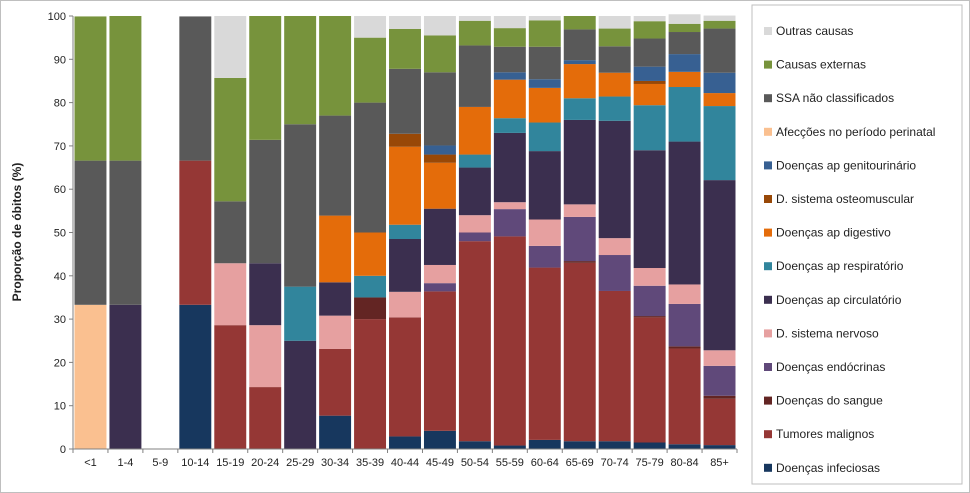  What do you see at coordinates (615, 463) in the screenshot?
I see `x-tick-label: 70-74` at bounding box center [615, 463].